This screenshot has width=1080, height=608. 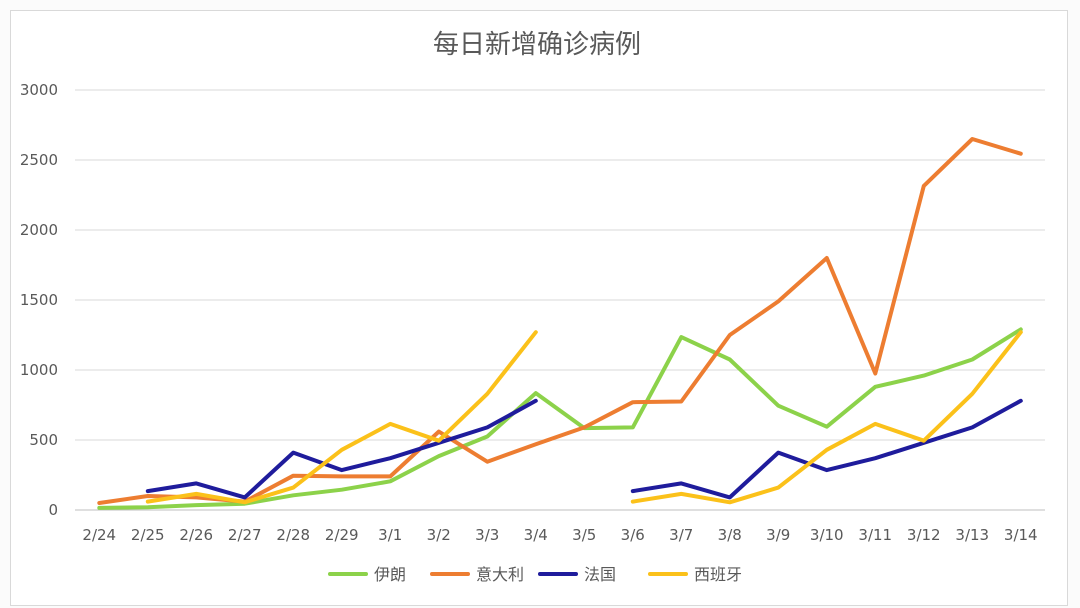 I want to click on legend-label: 意大利, so click(x=500, y=574).